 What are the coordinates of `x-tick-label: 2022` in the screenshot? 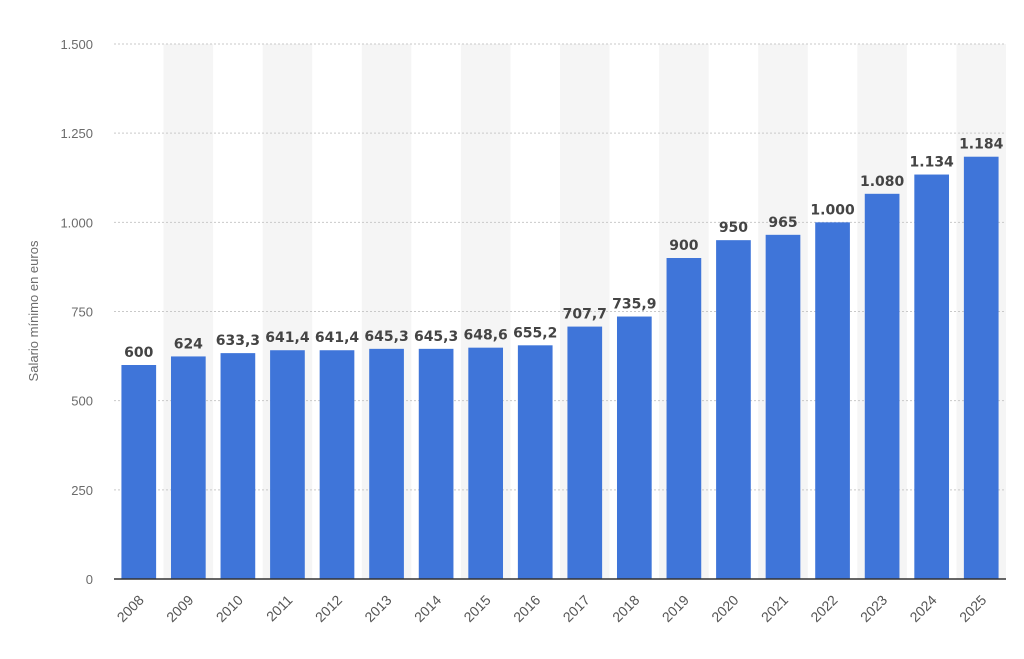 It's located at (823, 608).